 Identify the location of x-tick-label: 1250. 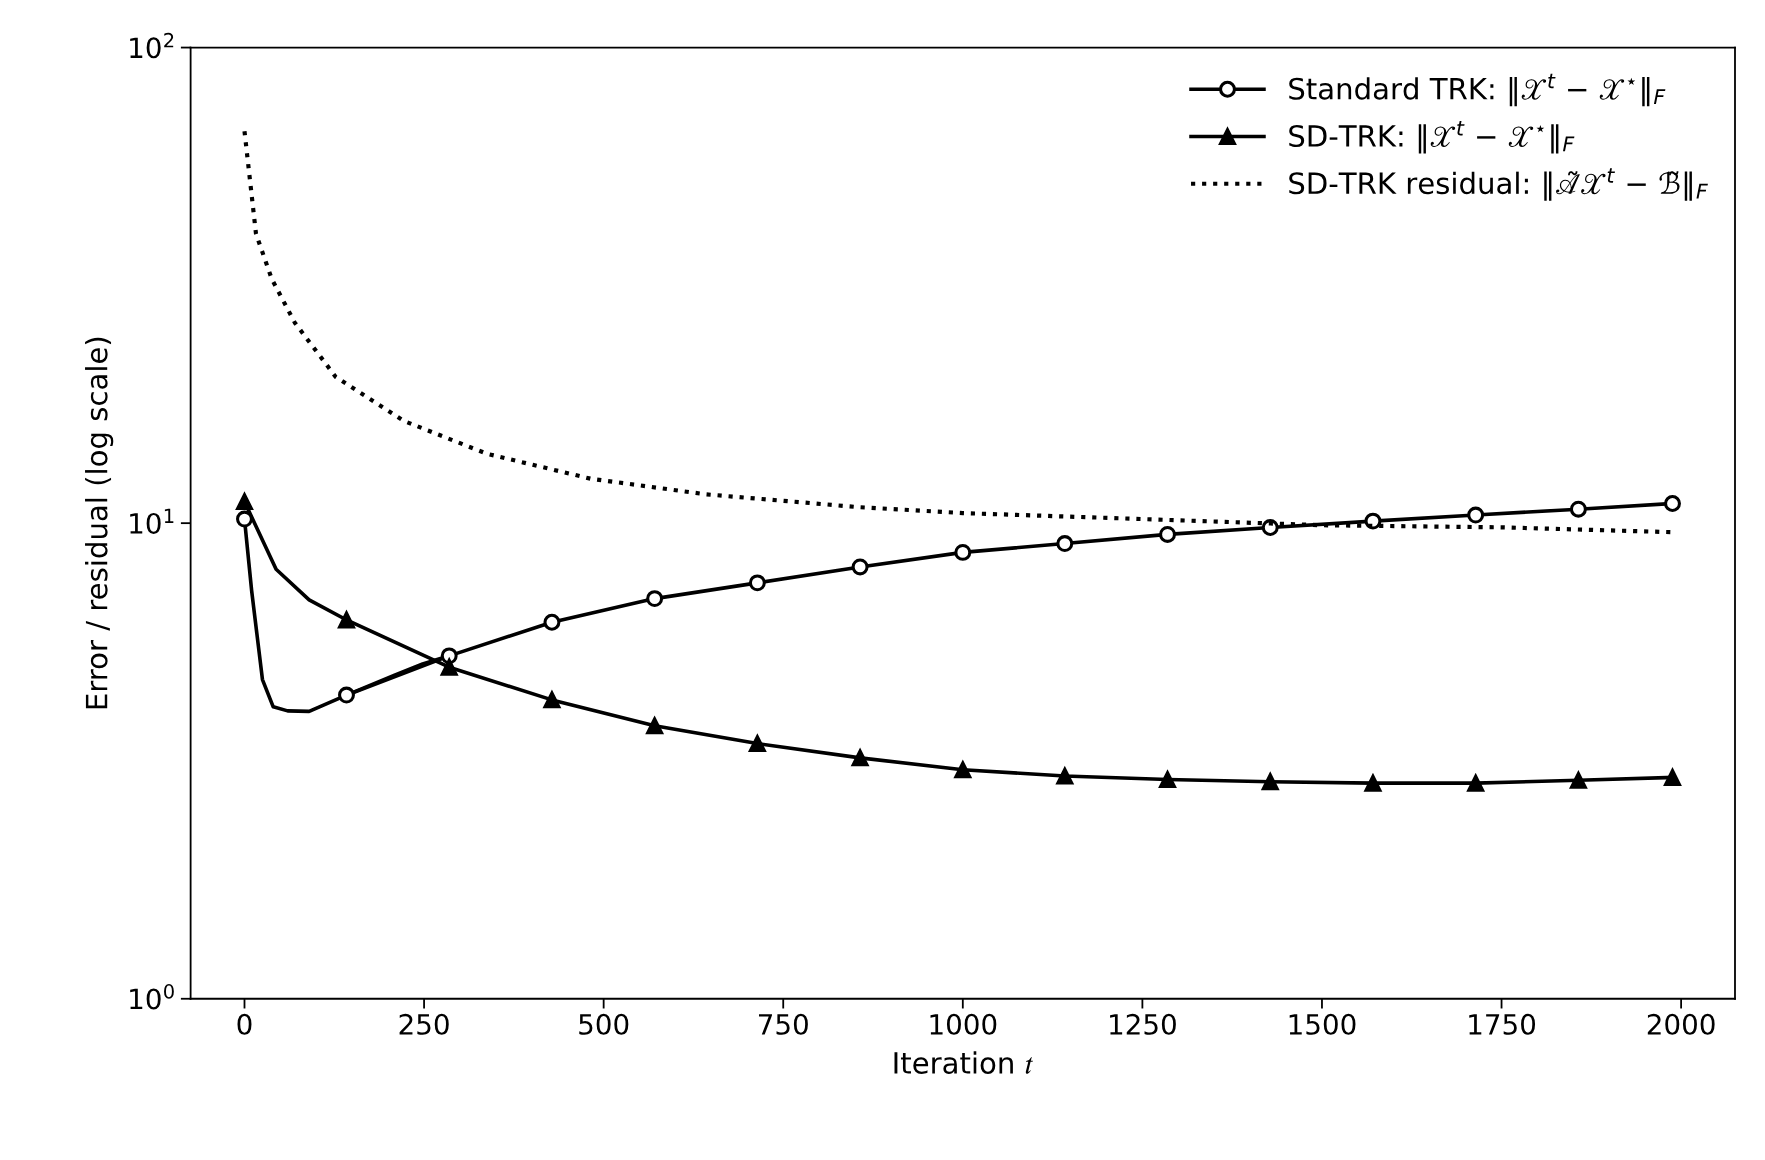
(1143, 1024).